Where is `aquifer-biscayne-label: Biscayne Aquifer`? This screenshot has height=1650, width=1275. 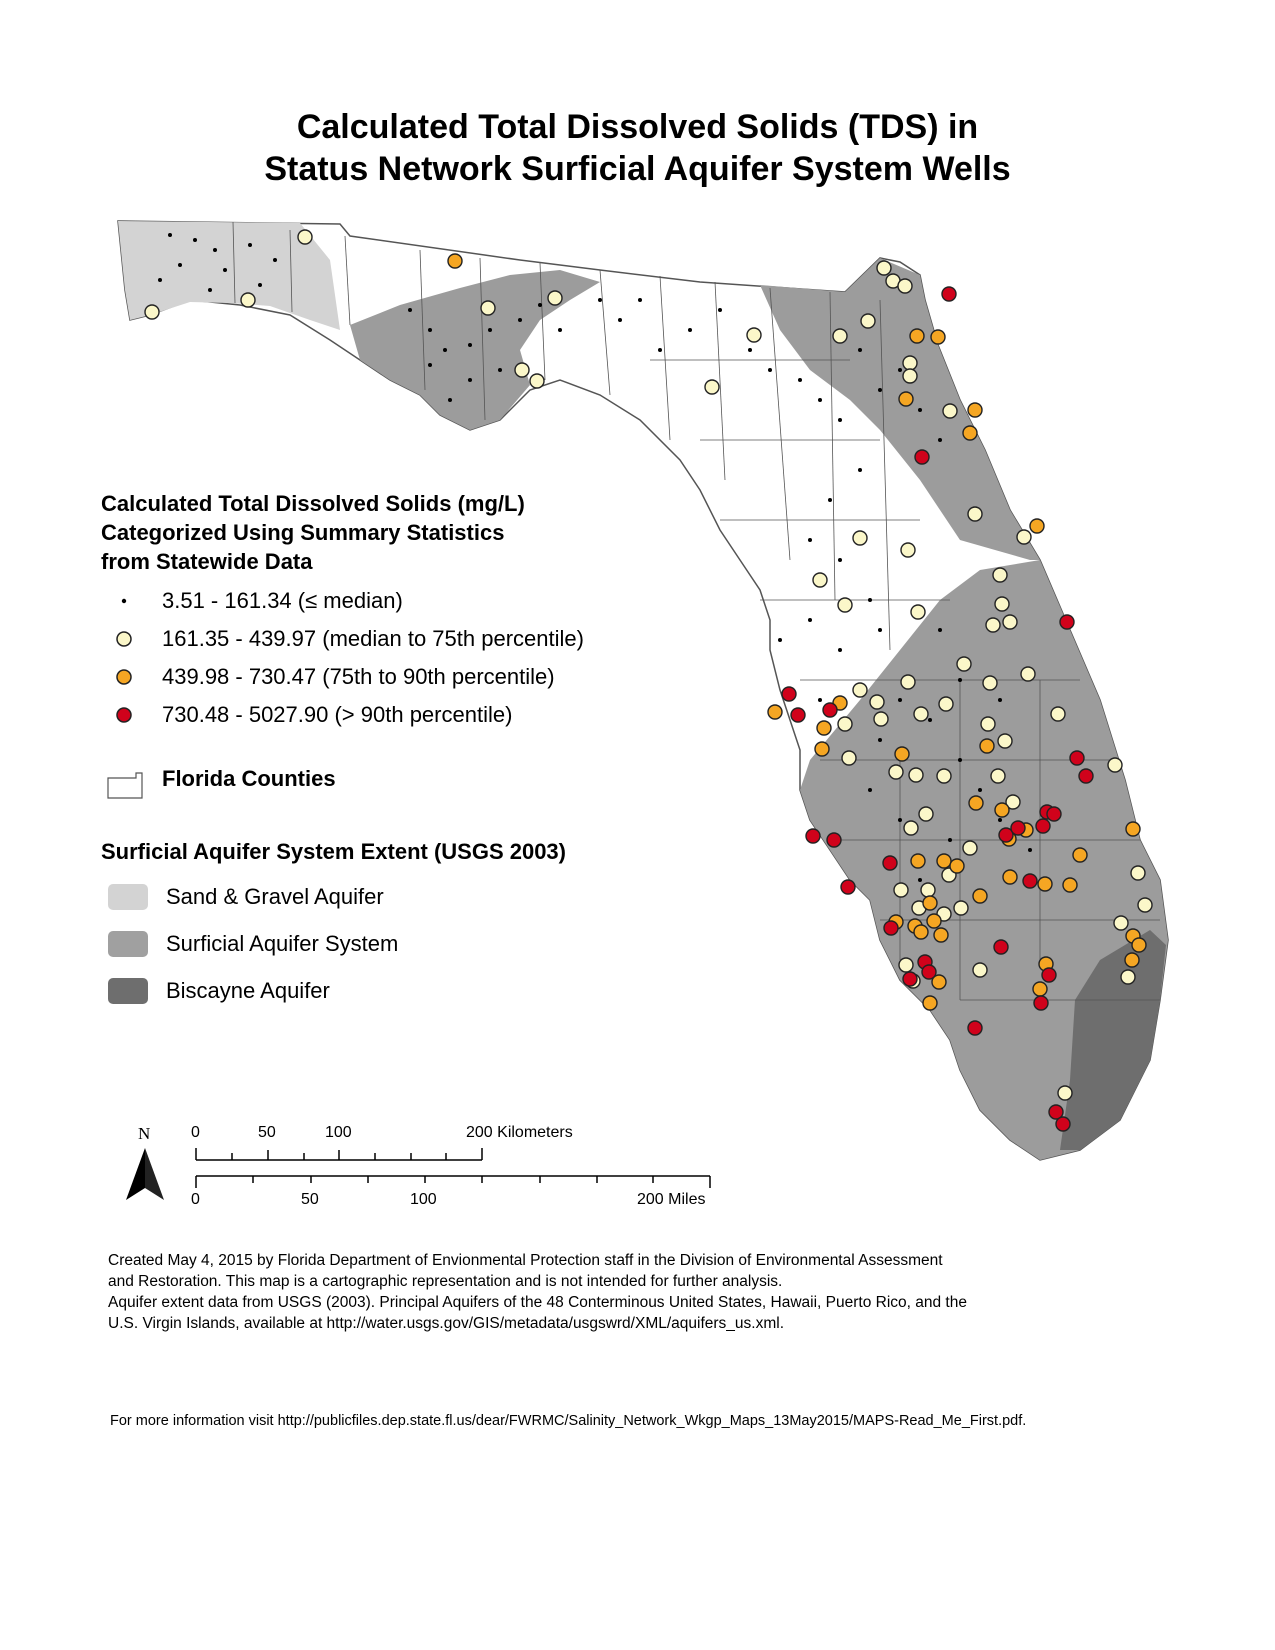
aquifer-biscayne-label: Biscayne Aquifer is located at coordinates (248, 990).